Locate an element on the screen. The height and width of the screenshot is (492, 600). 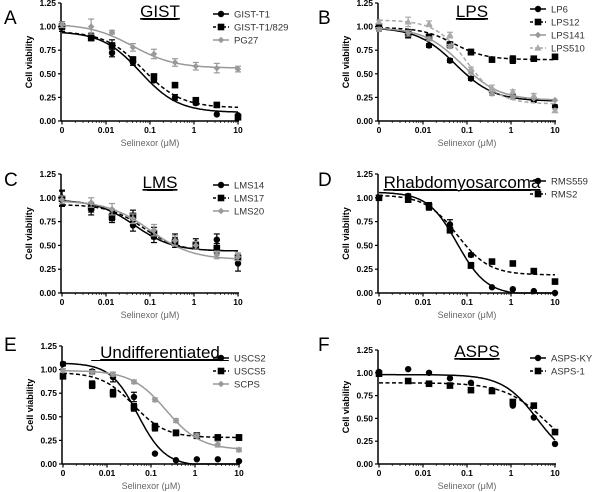
panel-title: GIST is located at coordinates (160, 11).